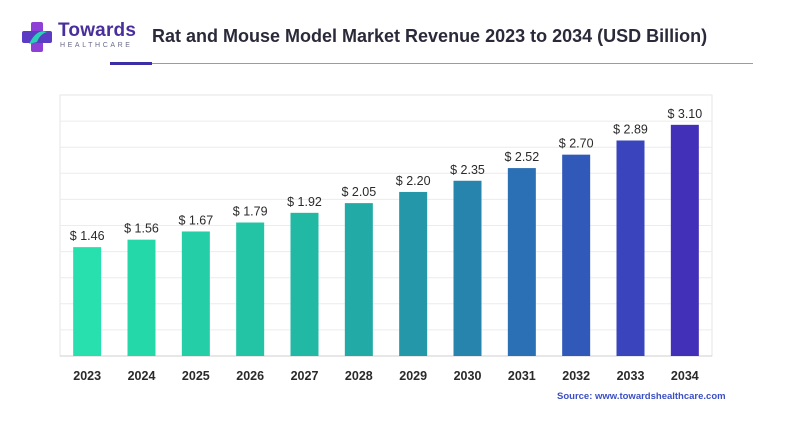  What do you see at coordinates (359, 376) in the screenshot?
I see `x-tick-label-2028: 2028` at bounding box center [359, 376].